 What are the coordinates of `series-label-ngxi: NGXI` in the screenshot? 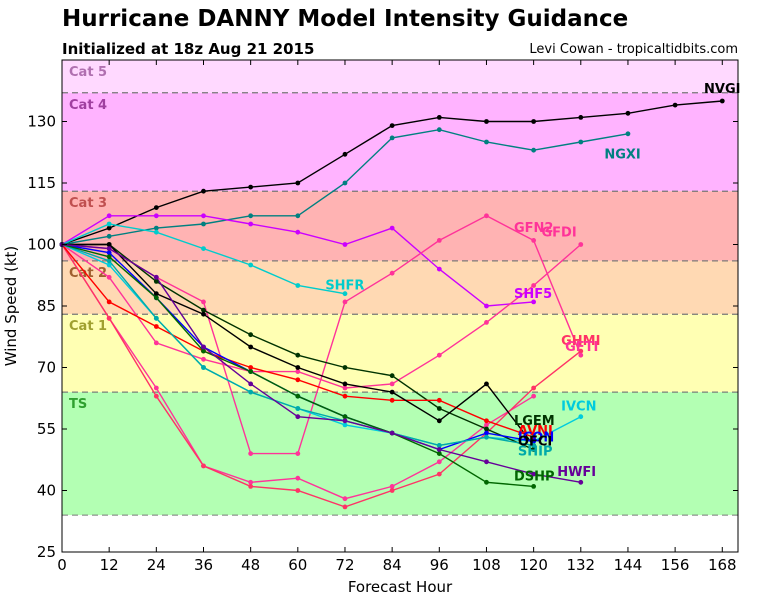 It's located at (622, 154).